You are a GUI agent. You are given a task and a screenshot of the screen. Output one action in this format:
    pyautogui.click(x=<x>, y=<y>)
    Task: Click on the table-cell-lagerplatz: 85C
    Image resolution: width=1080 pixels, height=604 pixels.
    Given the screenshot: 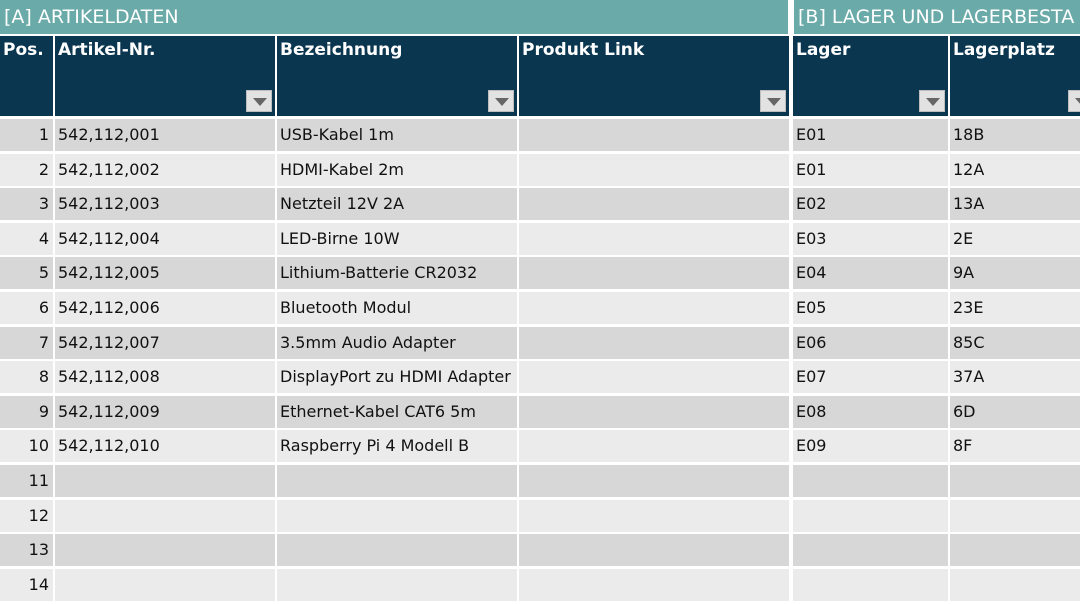 What is the action you would take?
    pyautogui.click(x=1015, y=342)
    